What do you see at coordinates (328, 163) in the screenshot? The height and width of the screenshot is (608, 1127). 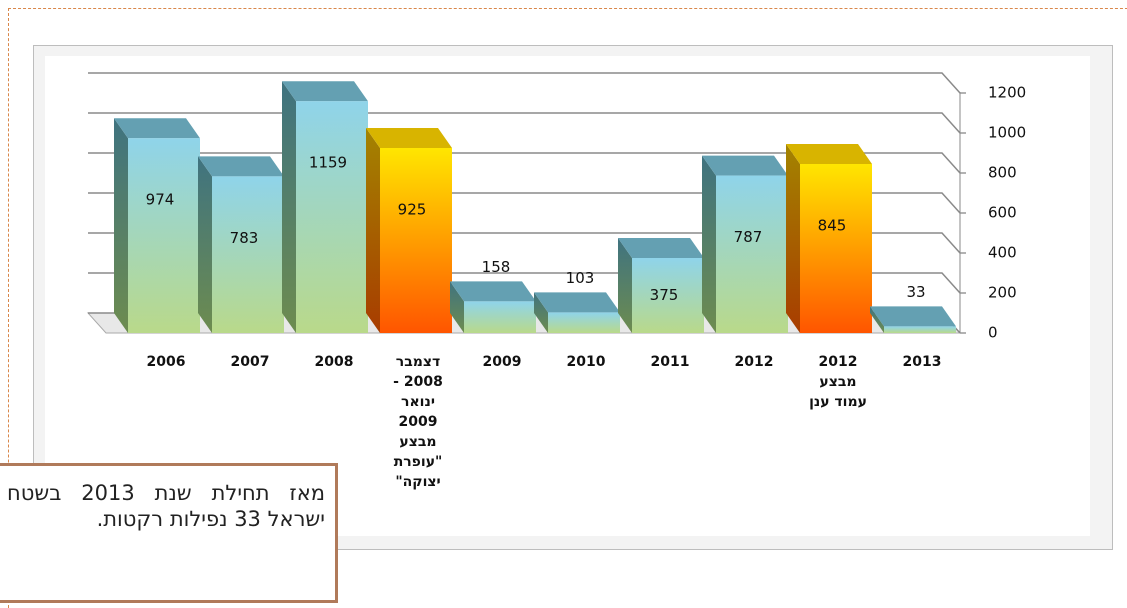 I see `value-label: 1159` at bounding box center [328, 163].